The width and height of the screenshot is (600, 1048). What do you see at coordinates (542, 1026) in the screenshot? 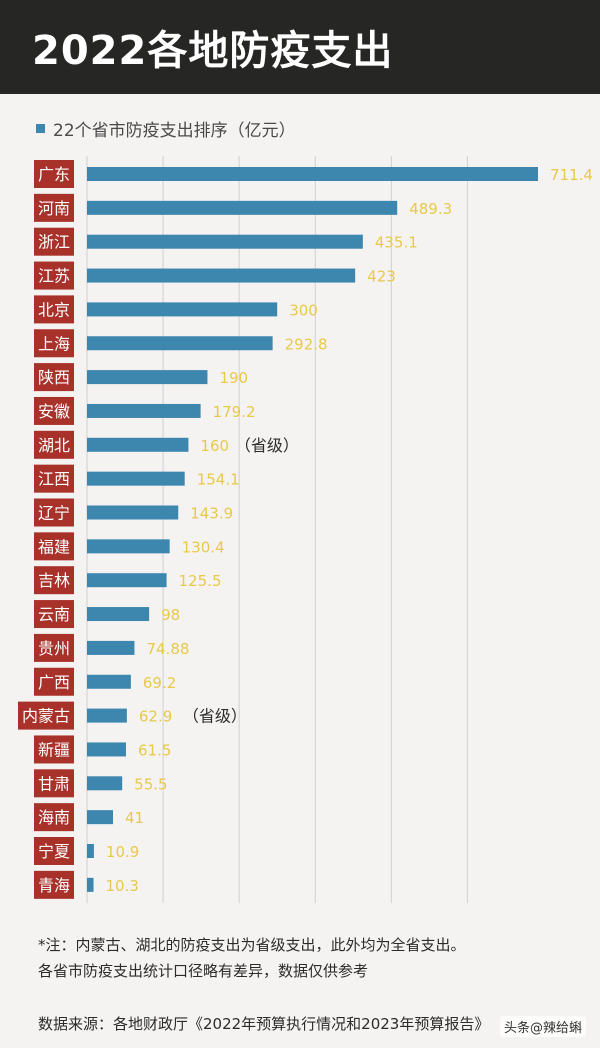
I see `watermark: 头条@辣给蝌` at bounding box center [542, 1026].